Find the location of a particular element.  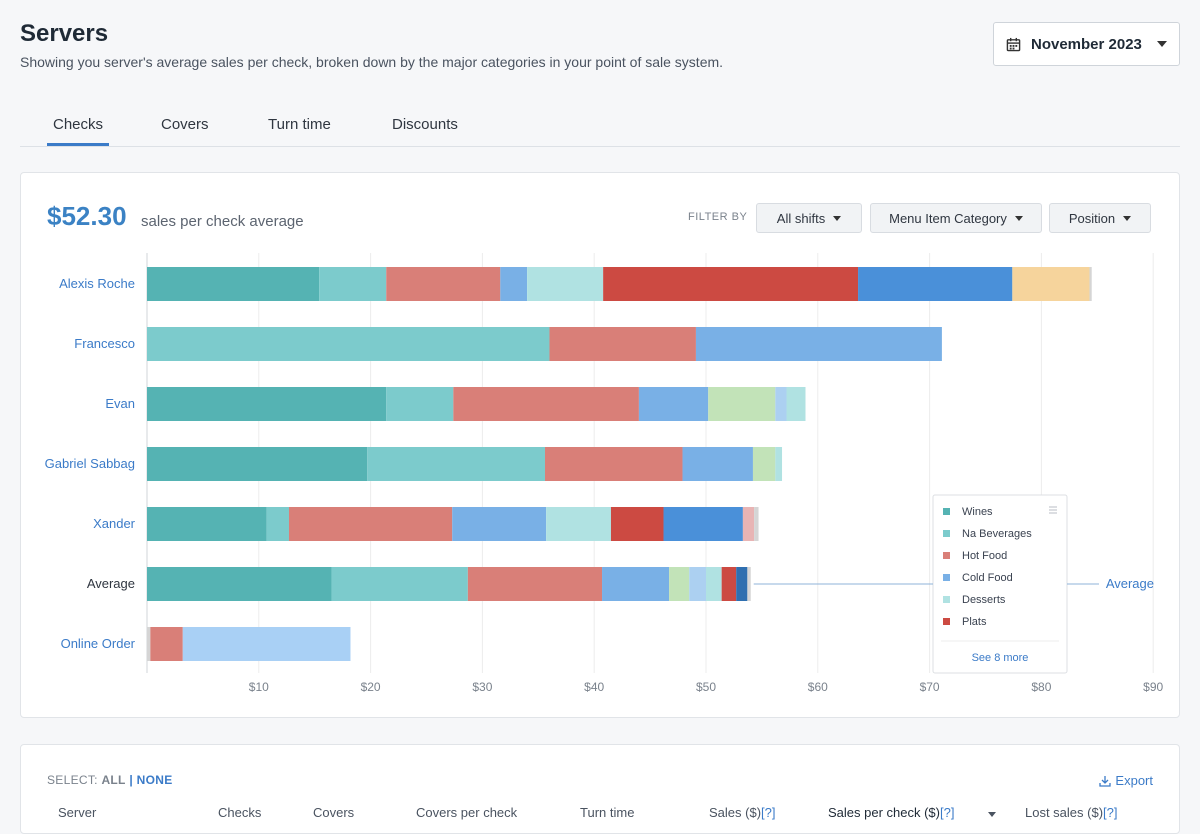

x-tick-label: $20 is located at coordinates (371, 687).